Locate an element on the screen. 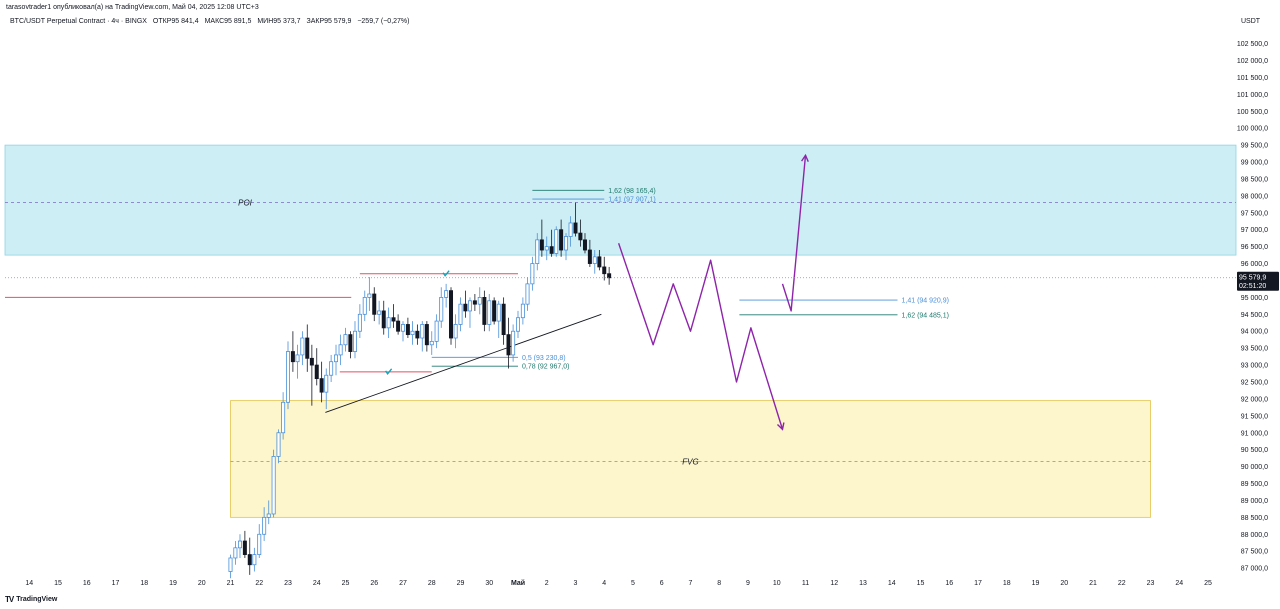 The width and height of the screenshot is (1280, 609). last-price-countdown: 02:51:20 is located at coordinates (1252, 286).